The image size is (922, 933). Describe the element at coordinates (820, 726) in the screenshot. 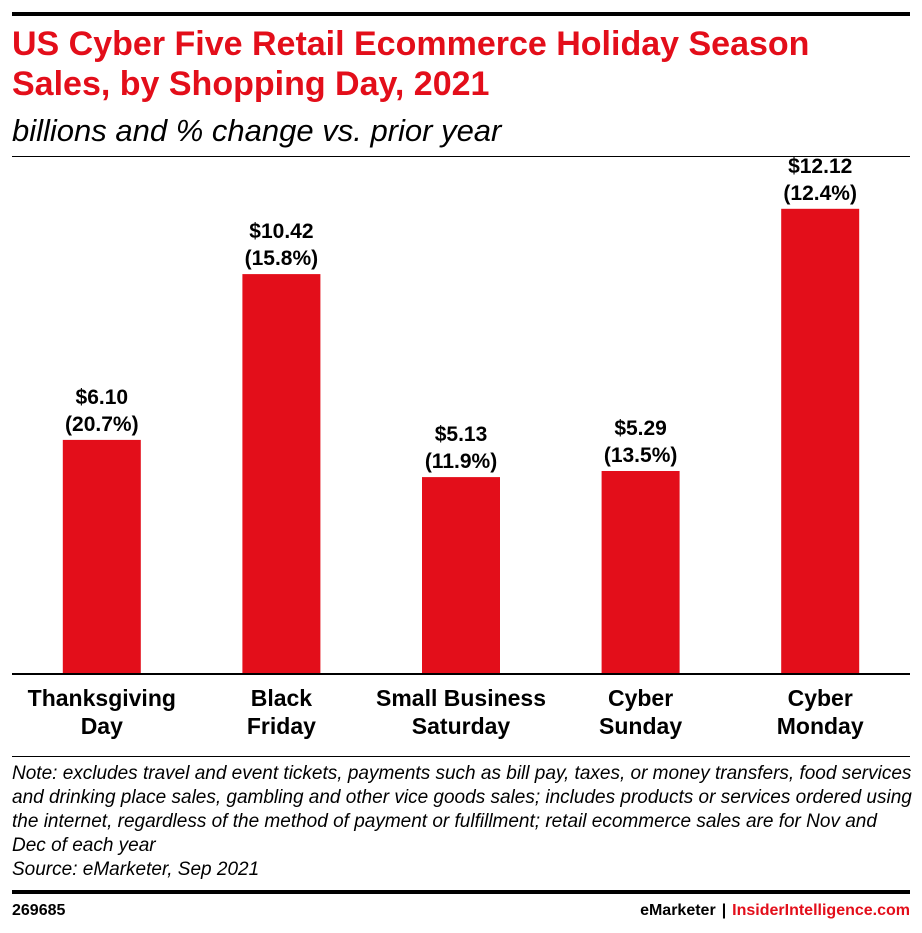

I see `category-label-4-line-1: Monday` at that location.